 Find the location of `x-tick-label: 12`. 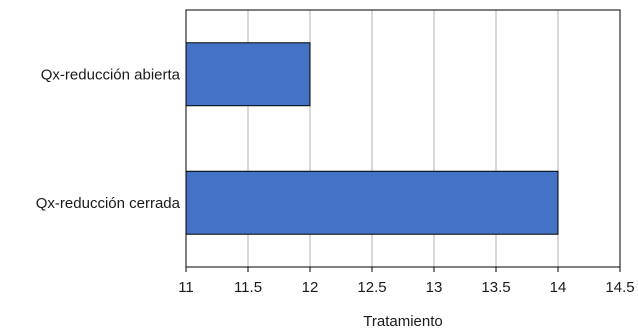

x-tick-label: 12 is located at coordinates (310, 287).